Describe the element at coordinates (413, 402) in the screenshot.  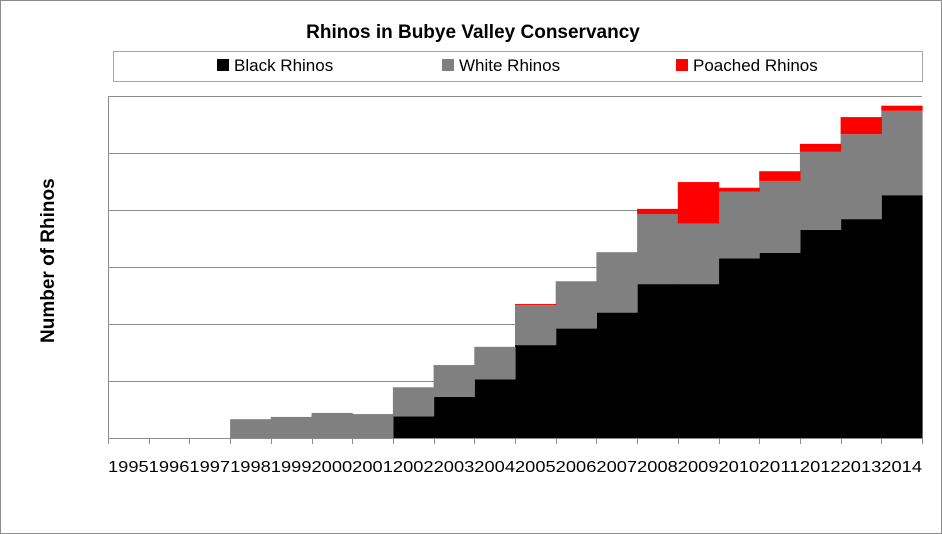
I see `bar-white-rhinos-2002` at that location.